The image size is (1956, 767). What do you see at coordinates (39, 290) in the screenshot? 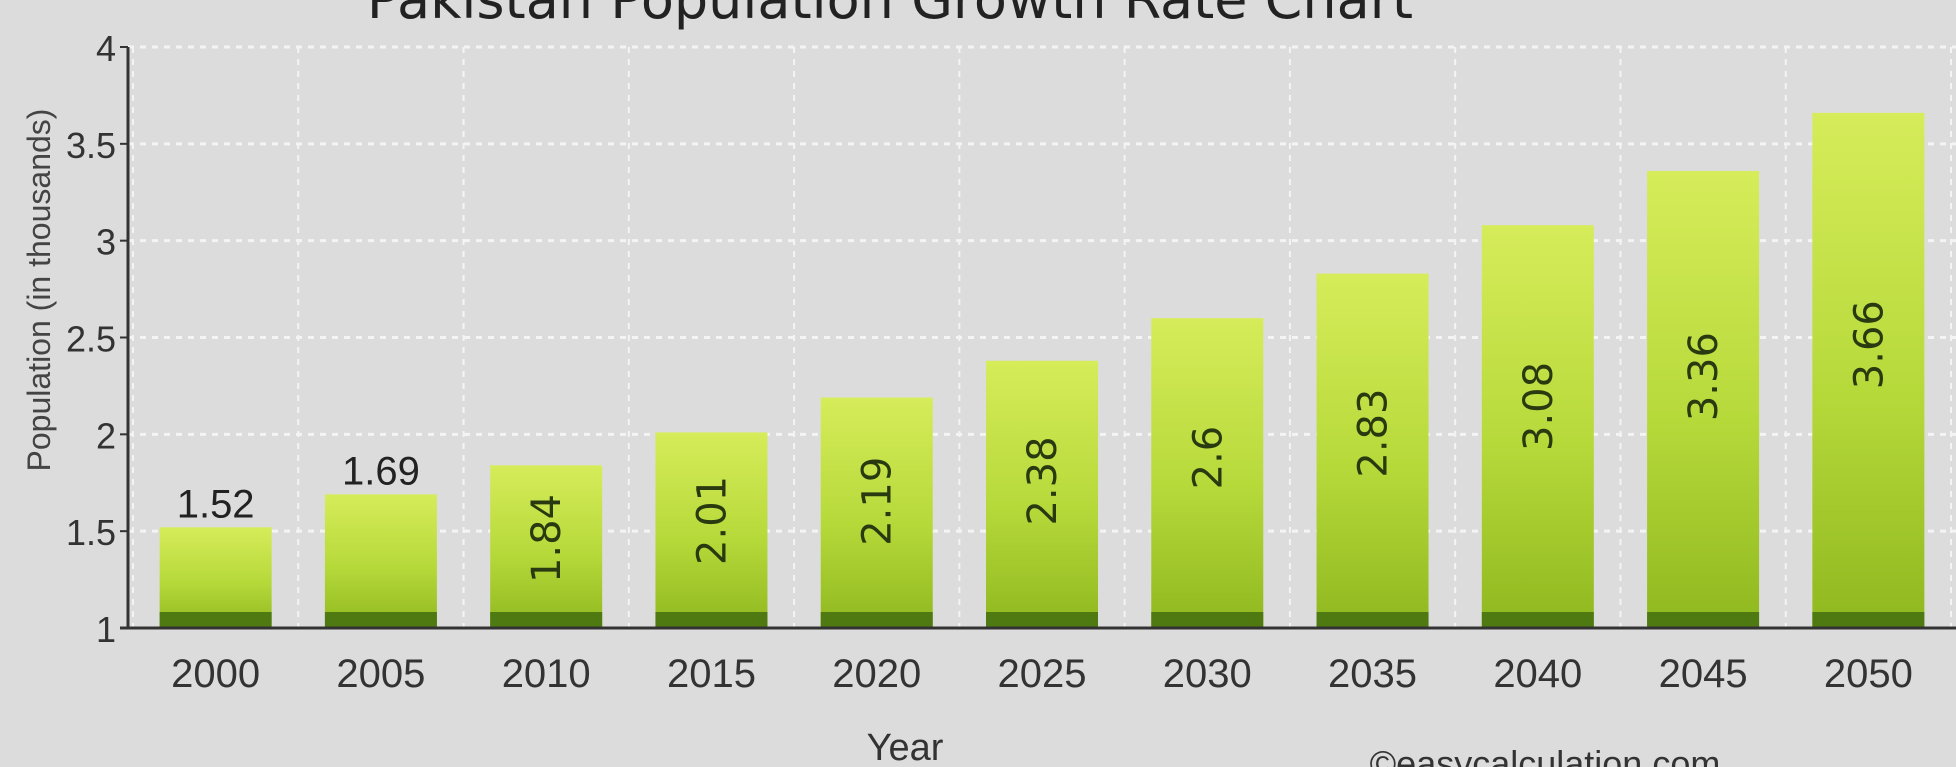
I see `y-axis-label: Population (in thousands)` at bounding box center [39, 290].